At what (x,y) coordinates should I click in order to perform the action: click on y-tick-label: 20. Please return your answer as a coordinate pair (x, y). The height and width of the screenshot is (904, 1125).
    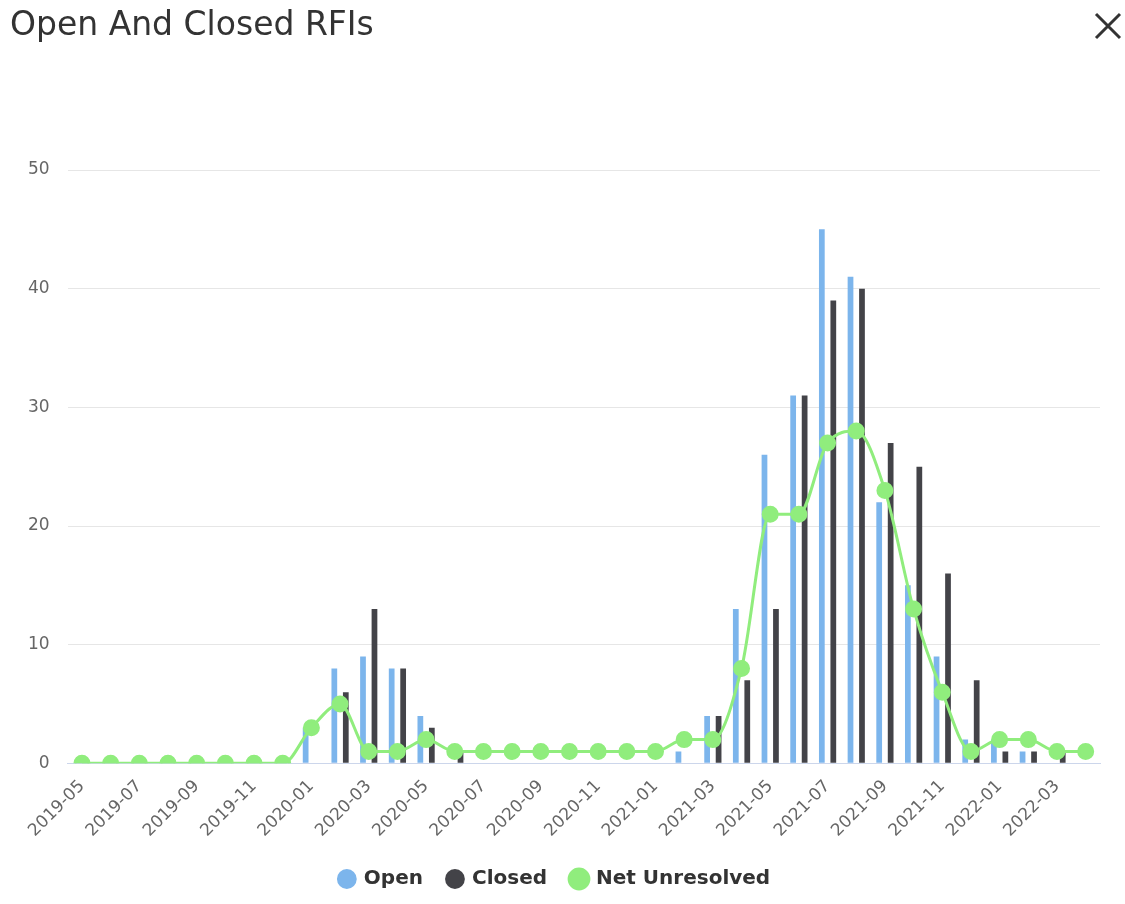
    Looking at the image, I should click on (38, 524).